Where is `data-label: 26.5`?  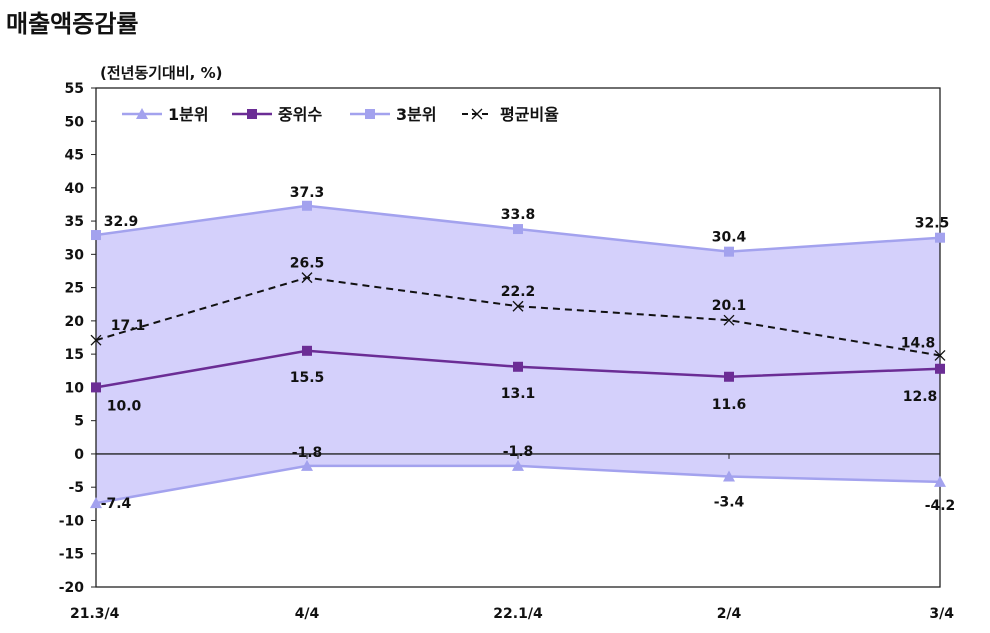
data-label: 26.5 is located at coordinates (307, 264).